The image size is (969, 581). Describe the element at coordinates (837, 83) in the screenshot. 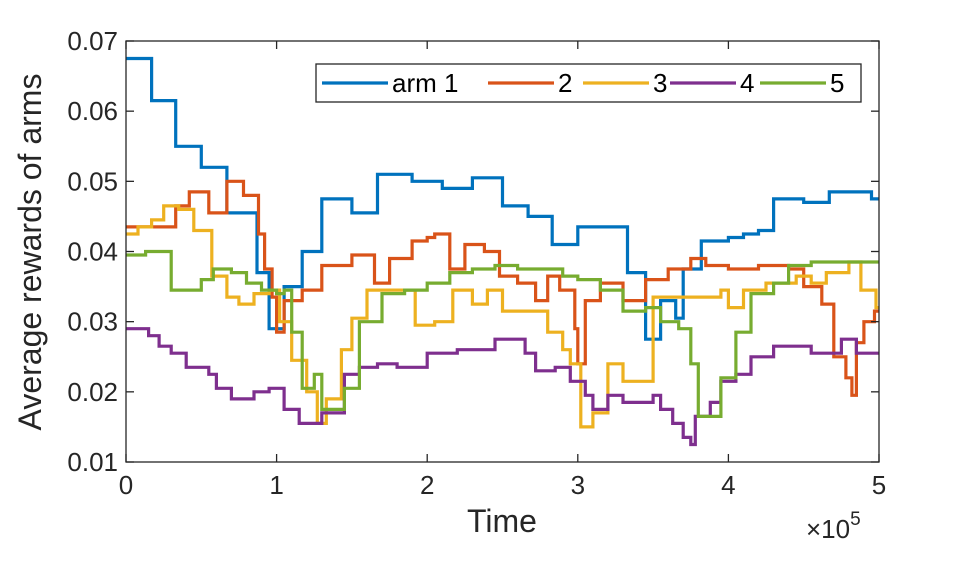

I see `legend-label-5: 5` at that location.